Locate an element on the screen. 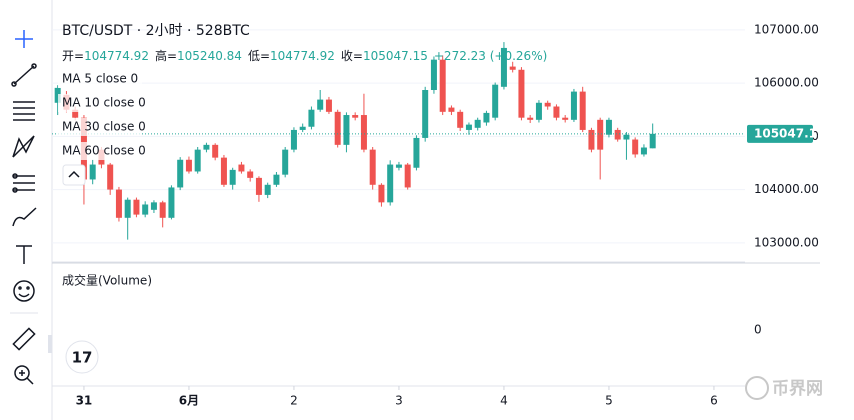 The image size is (854, 420). fib-tool is located at coordinates (24, 111).